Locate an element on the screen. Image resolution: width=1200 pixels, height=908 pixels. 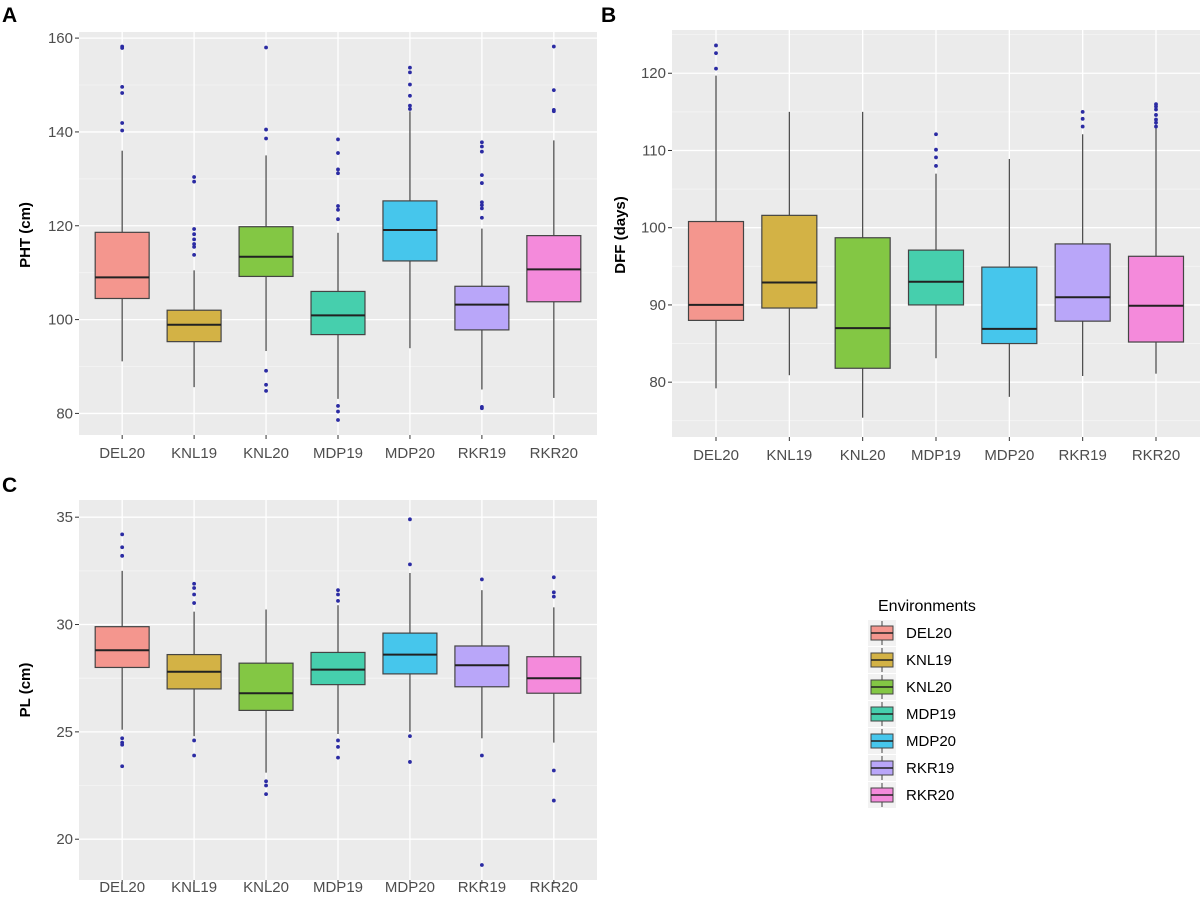
y-tick-label: 30 is located at coordinates (64, 625).